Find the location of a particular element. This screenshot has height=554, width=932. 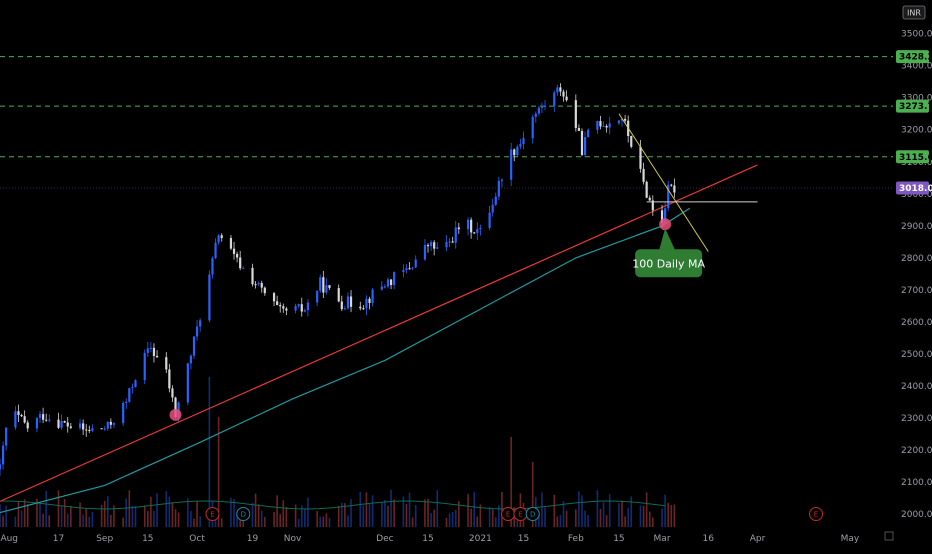

x-tick-label: Feb is located at coordinates (576, 539).